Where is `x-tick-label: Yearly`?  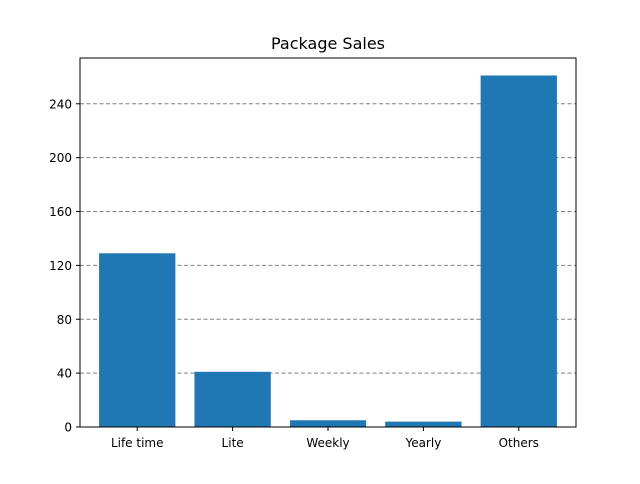 x-tick-label: Yearly is located at coordinates (422, 443).